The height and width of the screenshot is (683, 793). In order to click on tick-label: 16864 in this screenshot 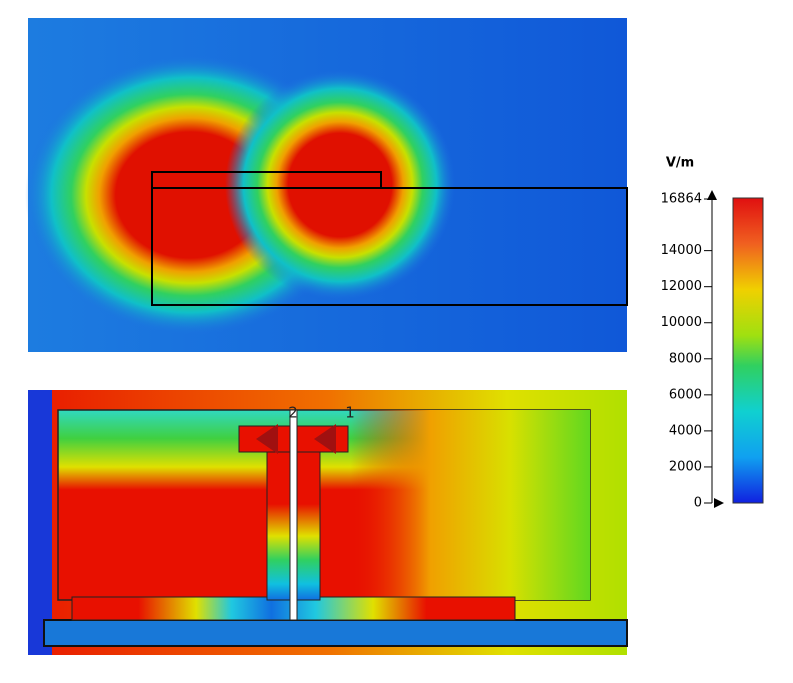, I will do `click(681, 199)`.